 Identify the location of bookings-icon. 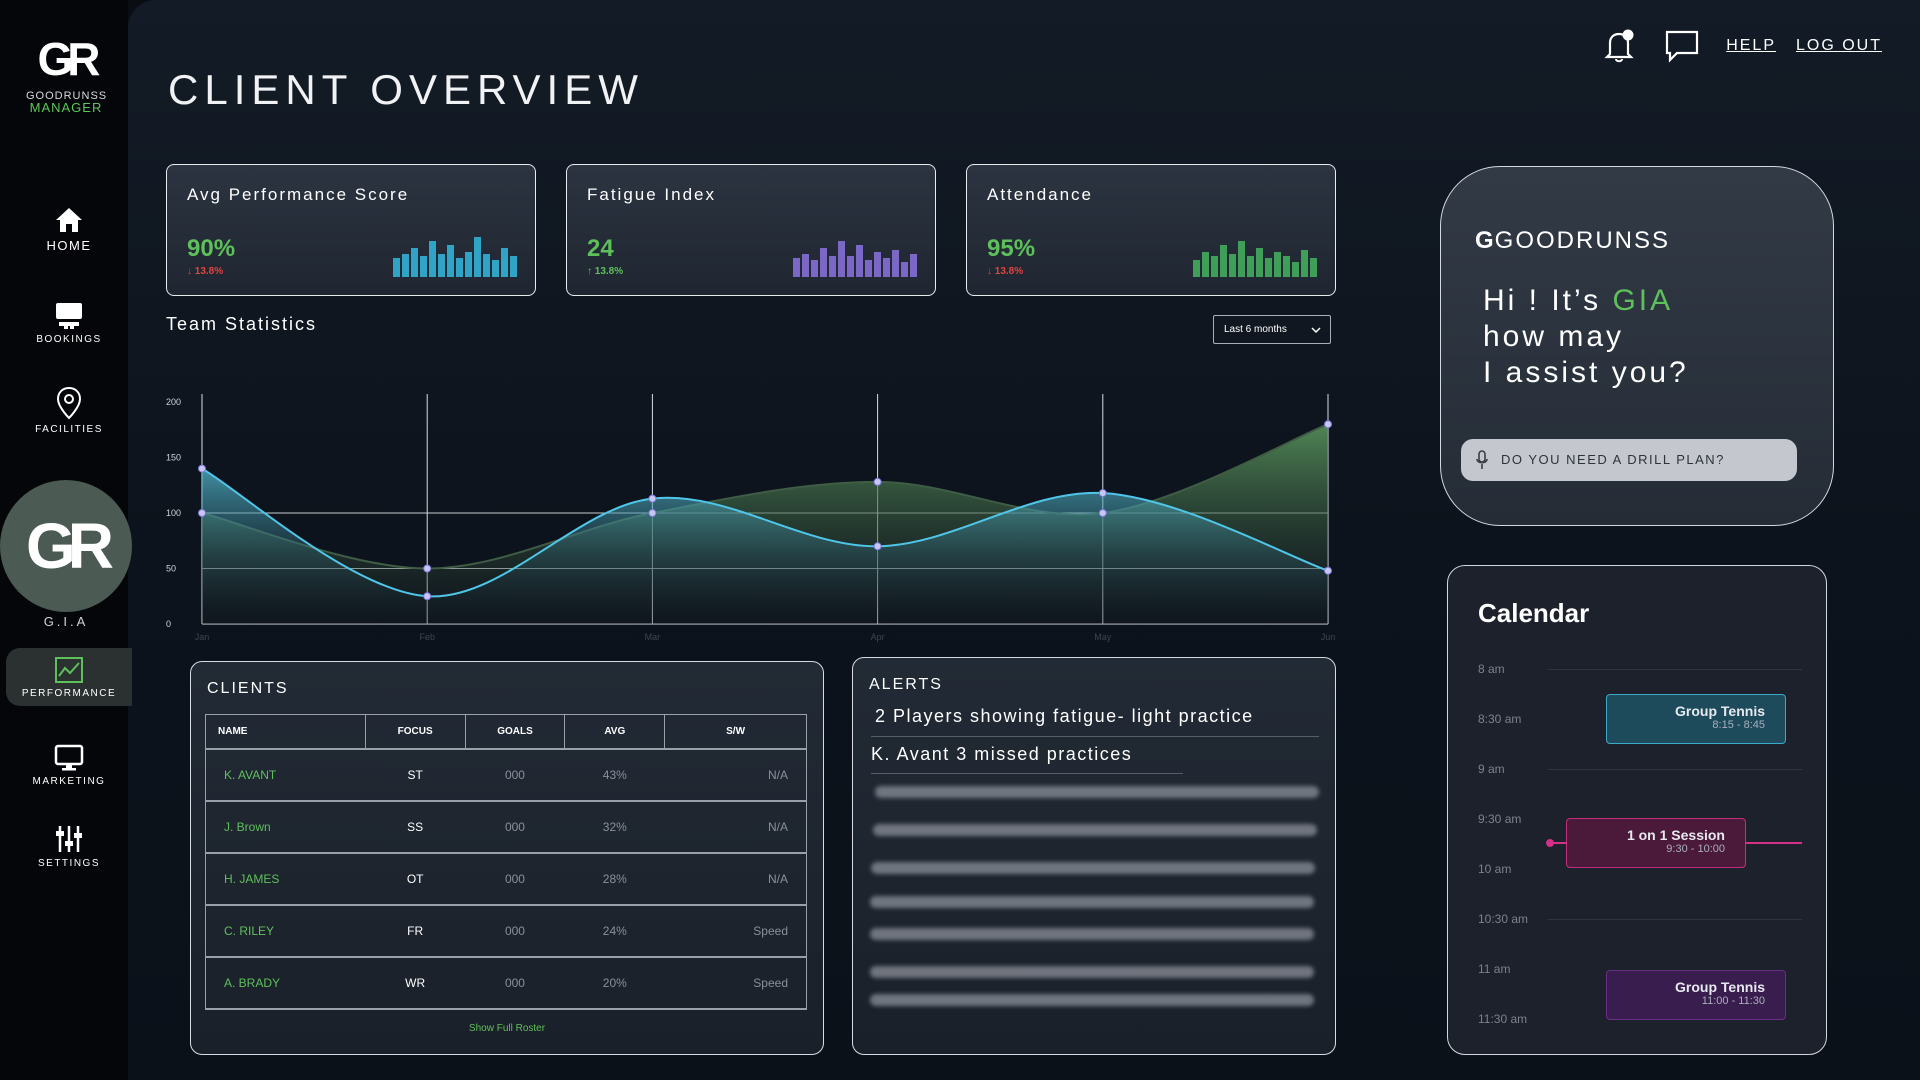
(69, 316).